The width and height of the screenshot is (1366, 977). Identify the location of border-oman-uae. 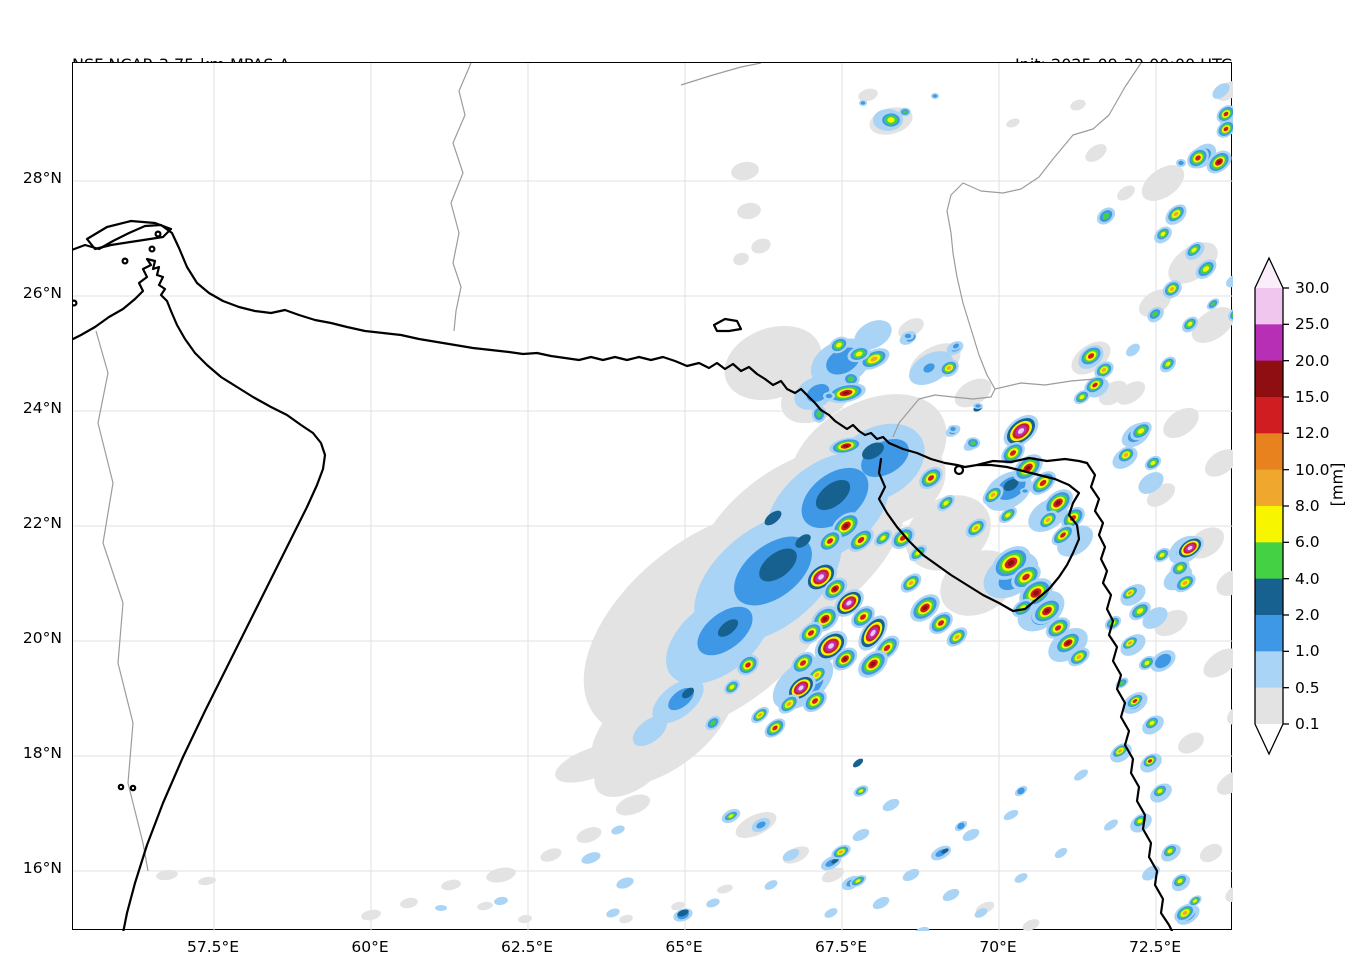
(122, 601).